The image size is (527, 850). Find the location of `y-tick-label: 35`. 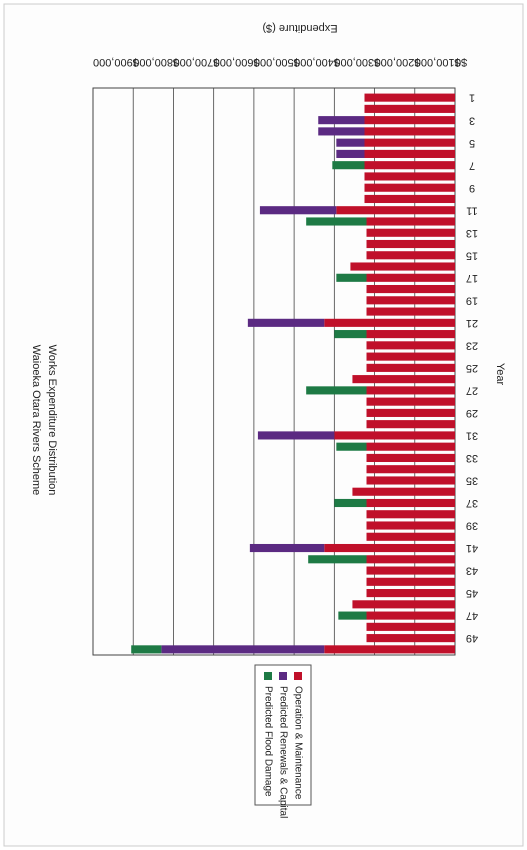

y-tick-label: 35 is located at coordinates (472, 481).